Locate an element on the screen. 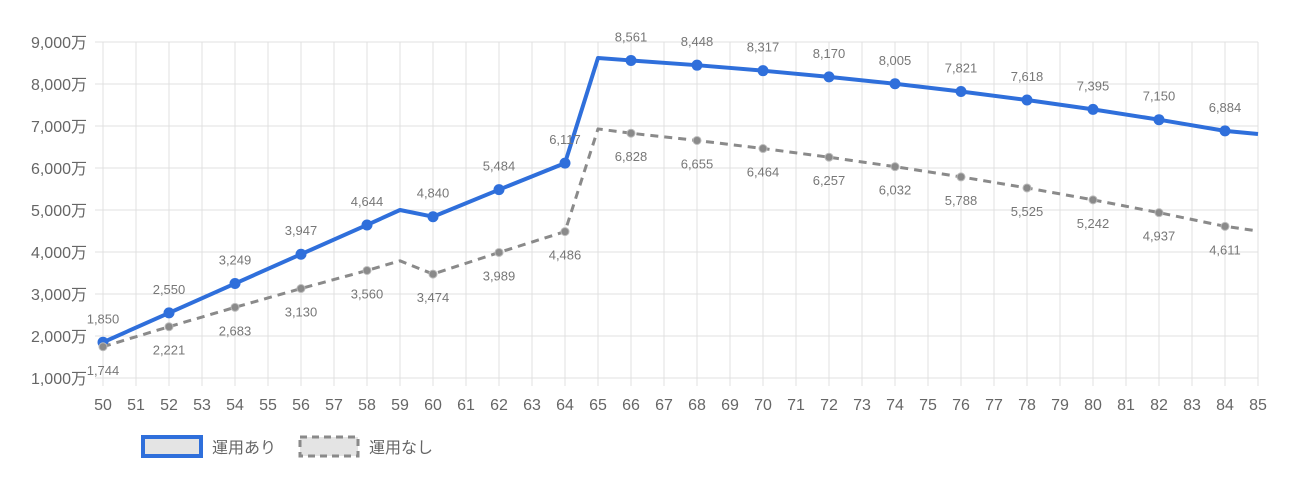  data-label: 6,464 is located at coordinates (763, 172).